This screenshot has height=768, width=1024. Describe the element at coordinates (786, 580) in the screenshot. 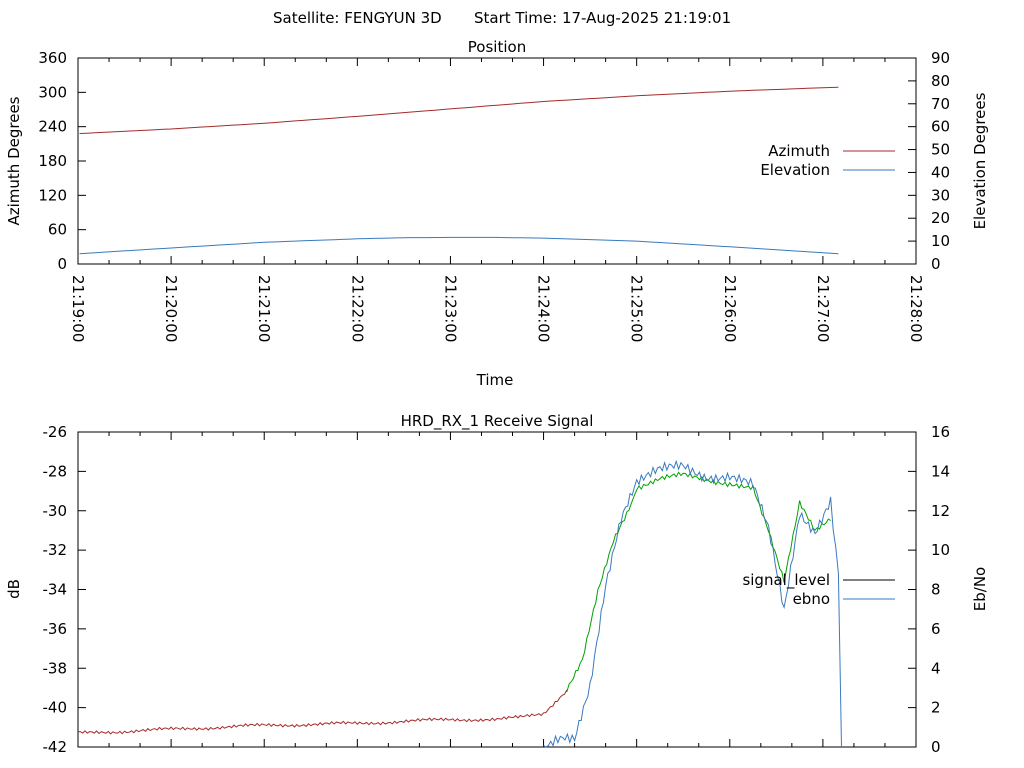

I see `legend-label-signal-level: signal_level` at that location.